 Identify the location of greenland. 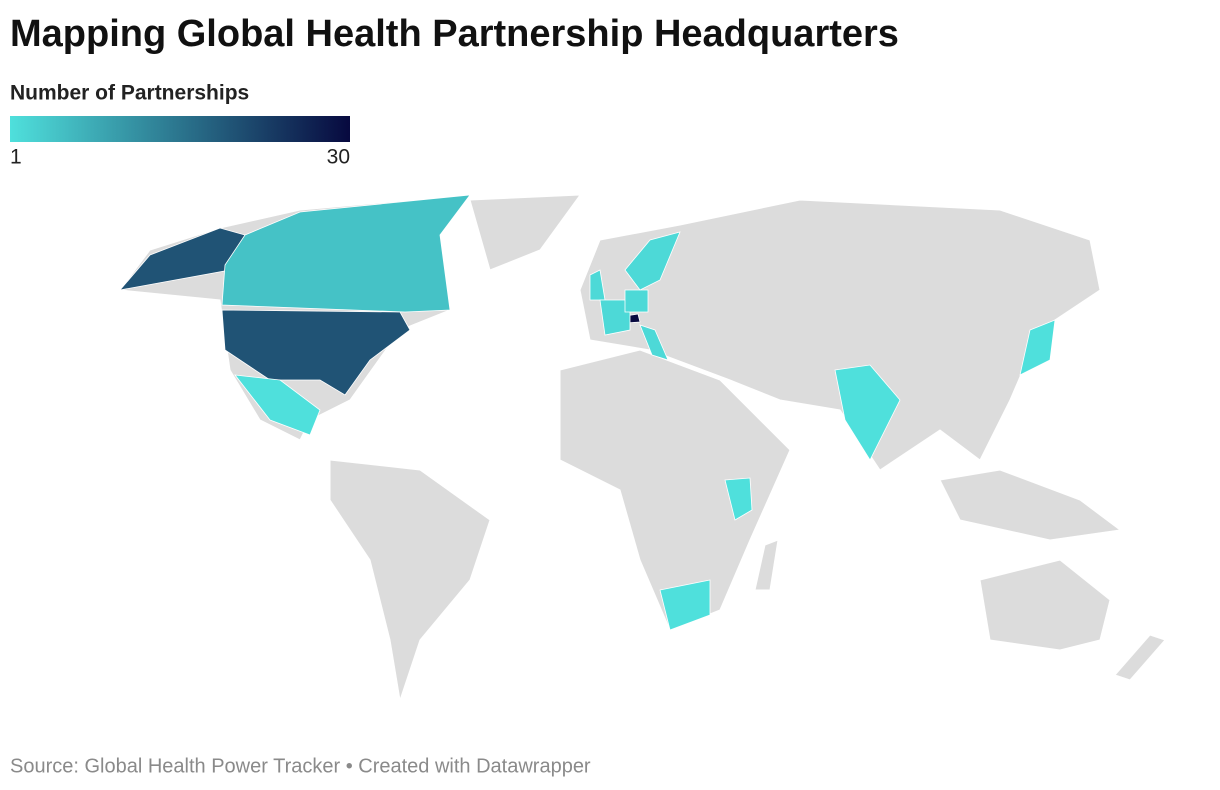
(525, 232).